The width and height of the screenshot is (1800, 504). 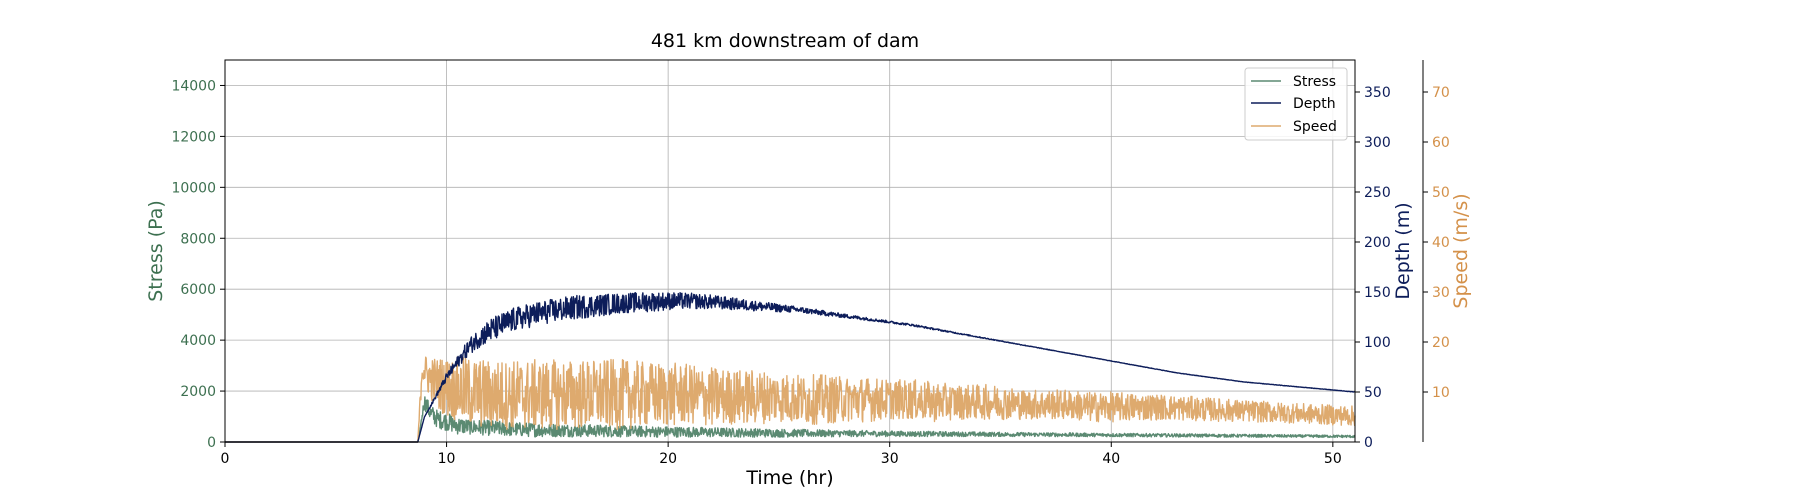 What do you see at coordinates (1377, 143) in the screenshot?
I see `depth-tick-label-300: 300` at bounding box center [1377, 143].